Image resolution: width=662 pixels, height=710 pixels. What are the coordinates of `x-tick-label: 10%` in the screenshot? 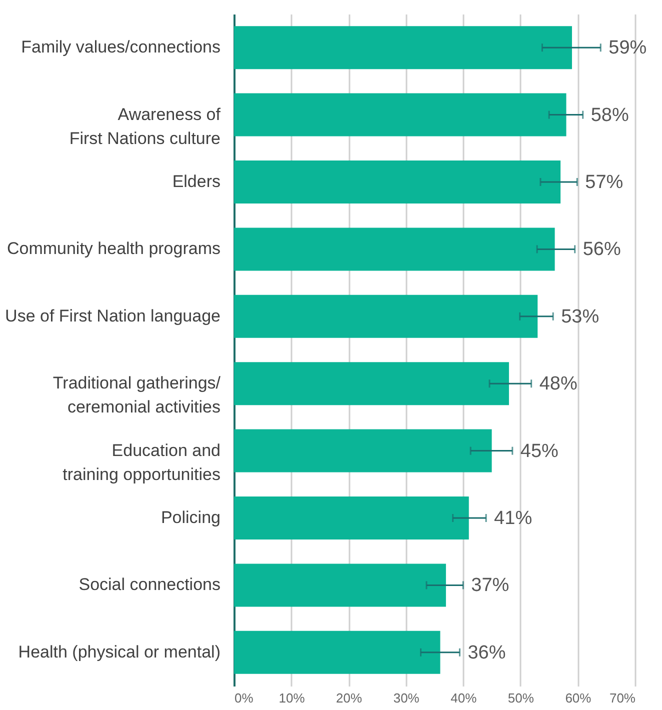 It's located at (292, 698).